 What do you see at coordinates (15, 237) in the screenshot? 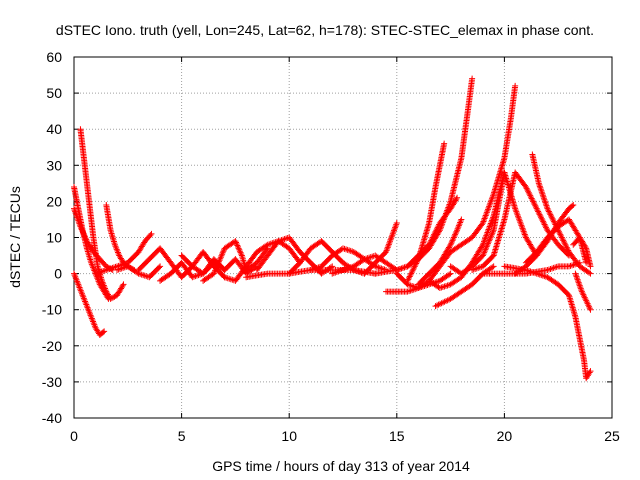
I see `y-axis-label: dSTEC / TECUs` at bounding box center [15, 237].